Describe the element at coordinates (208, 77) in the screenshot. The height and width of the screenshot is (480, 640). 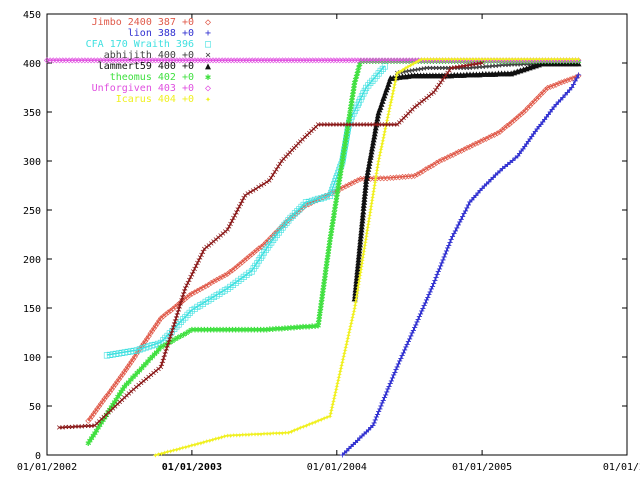
I see `legend-marker: ✱` at that location.